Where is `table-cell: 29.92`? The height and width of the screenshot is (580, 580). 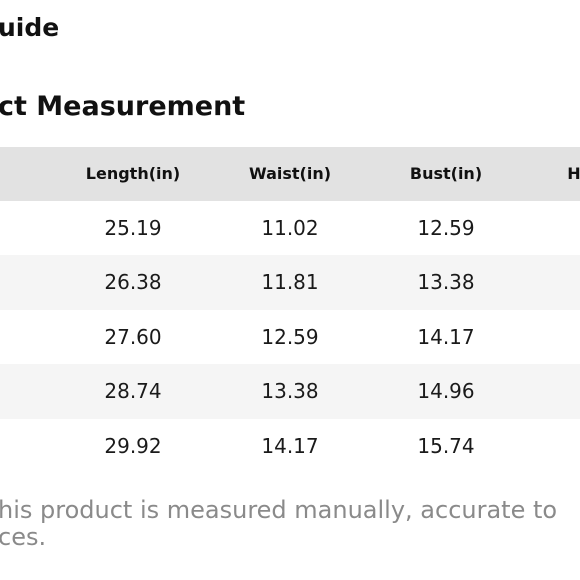
table-cell: 29.92 is located at coordinates (133, 445).